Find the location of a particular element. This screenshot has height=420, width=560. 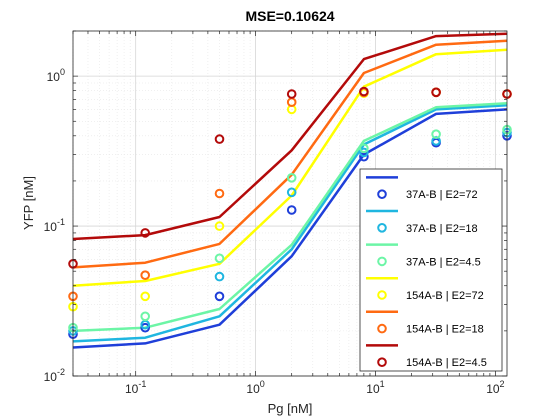

x-axis-label: Pg [nM] is located at coordinates (290, 408).